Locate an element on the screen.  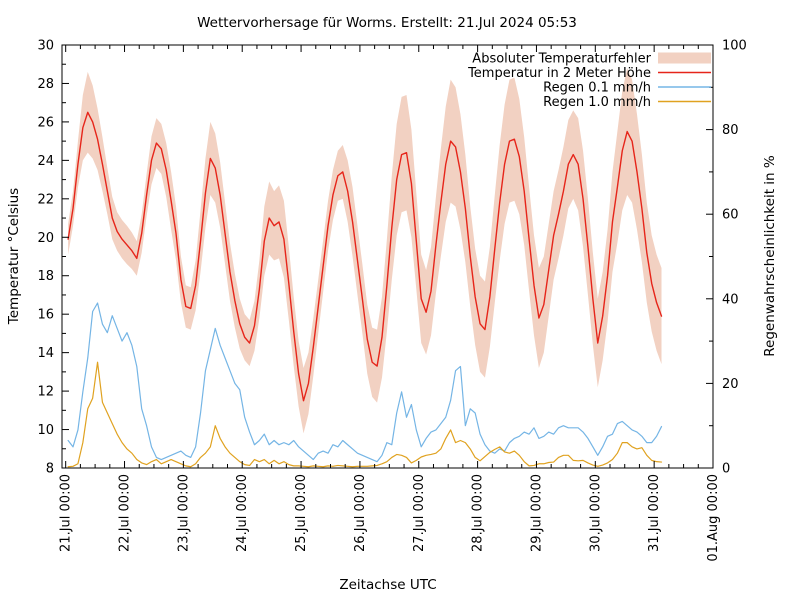
x-tick-label: 28.Jul 00:00 is located at coordinates (478, 513).